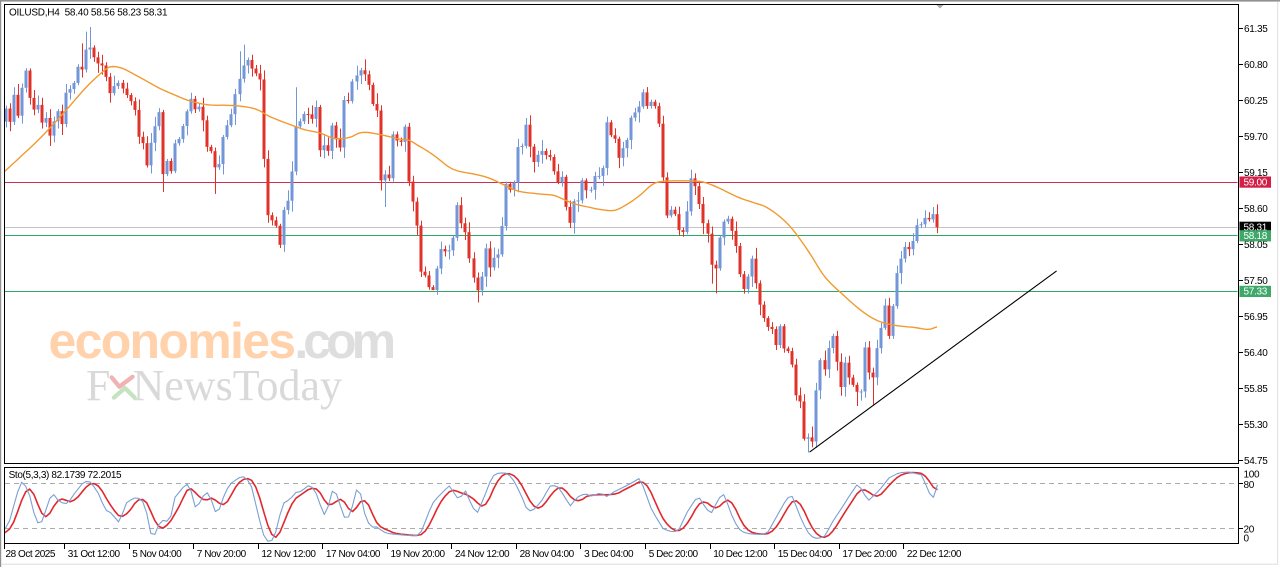 The width and height of the screenshot is (1280, 572). I want to click on svg-text: 7 Nov 20:00, so click(222, 554).